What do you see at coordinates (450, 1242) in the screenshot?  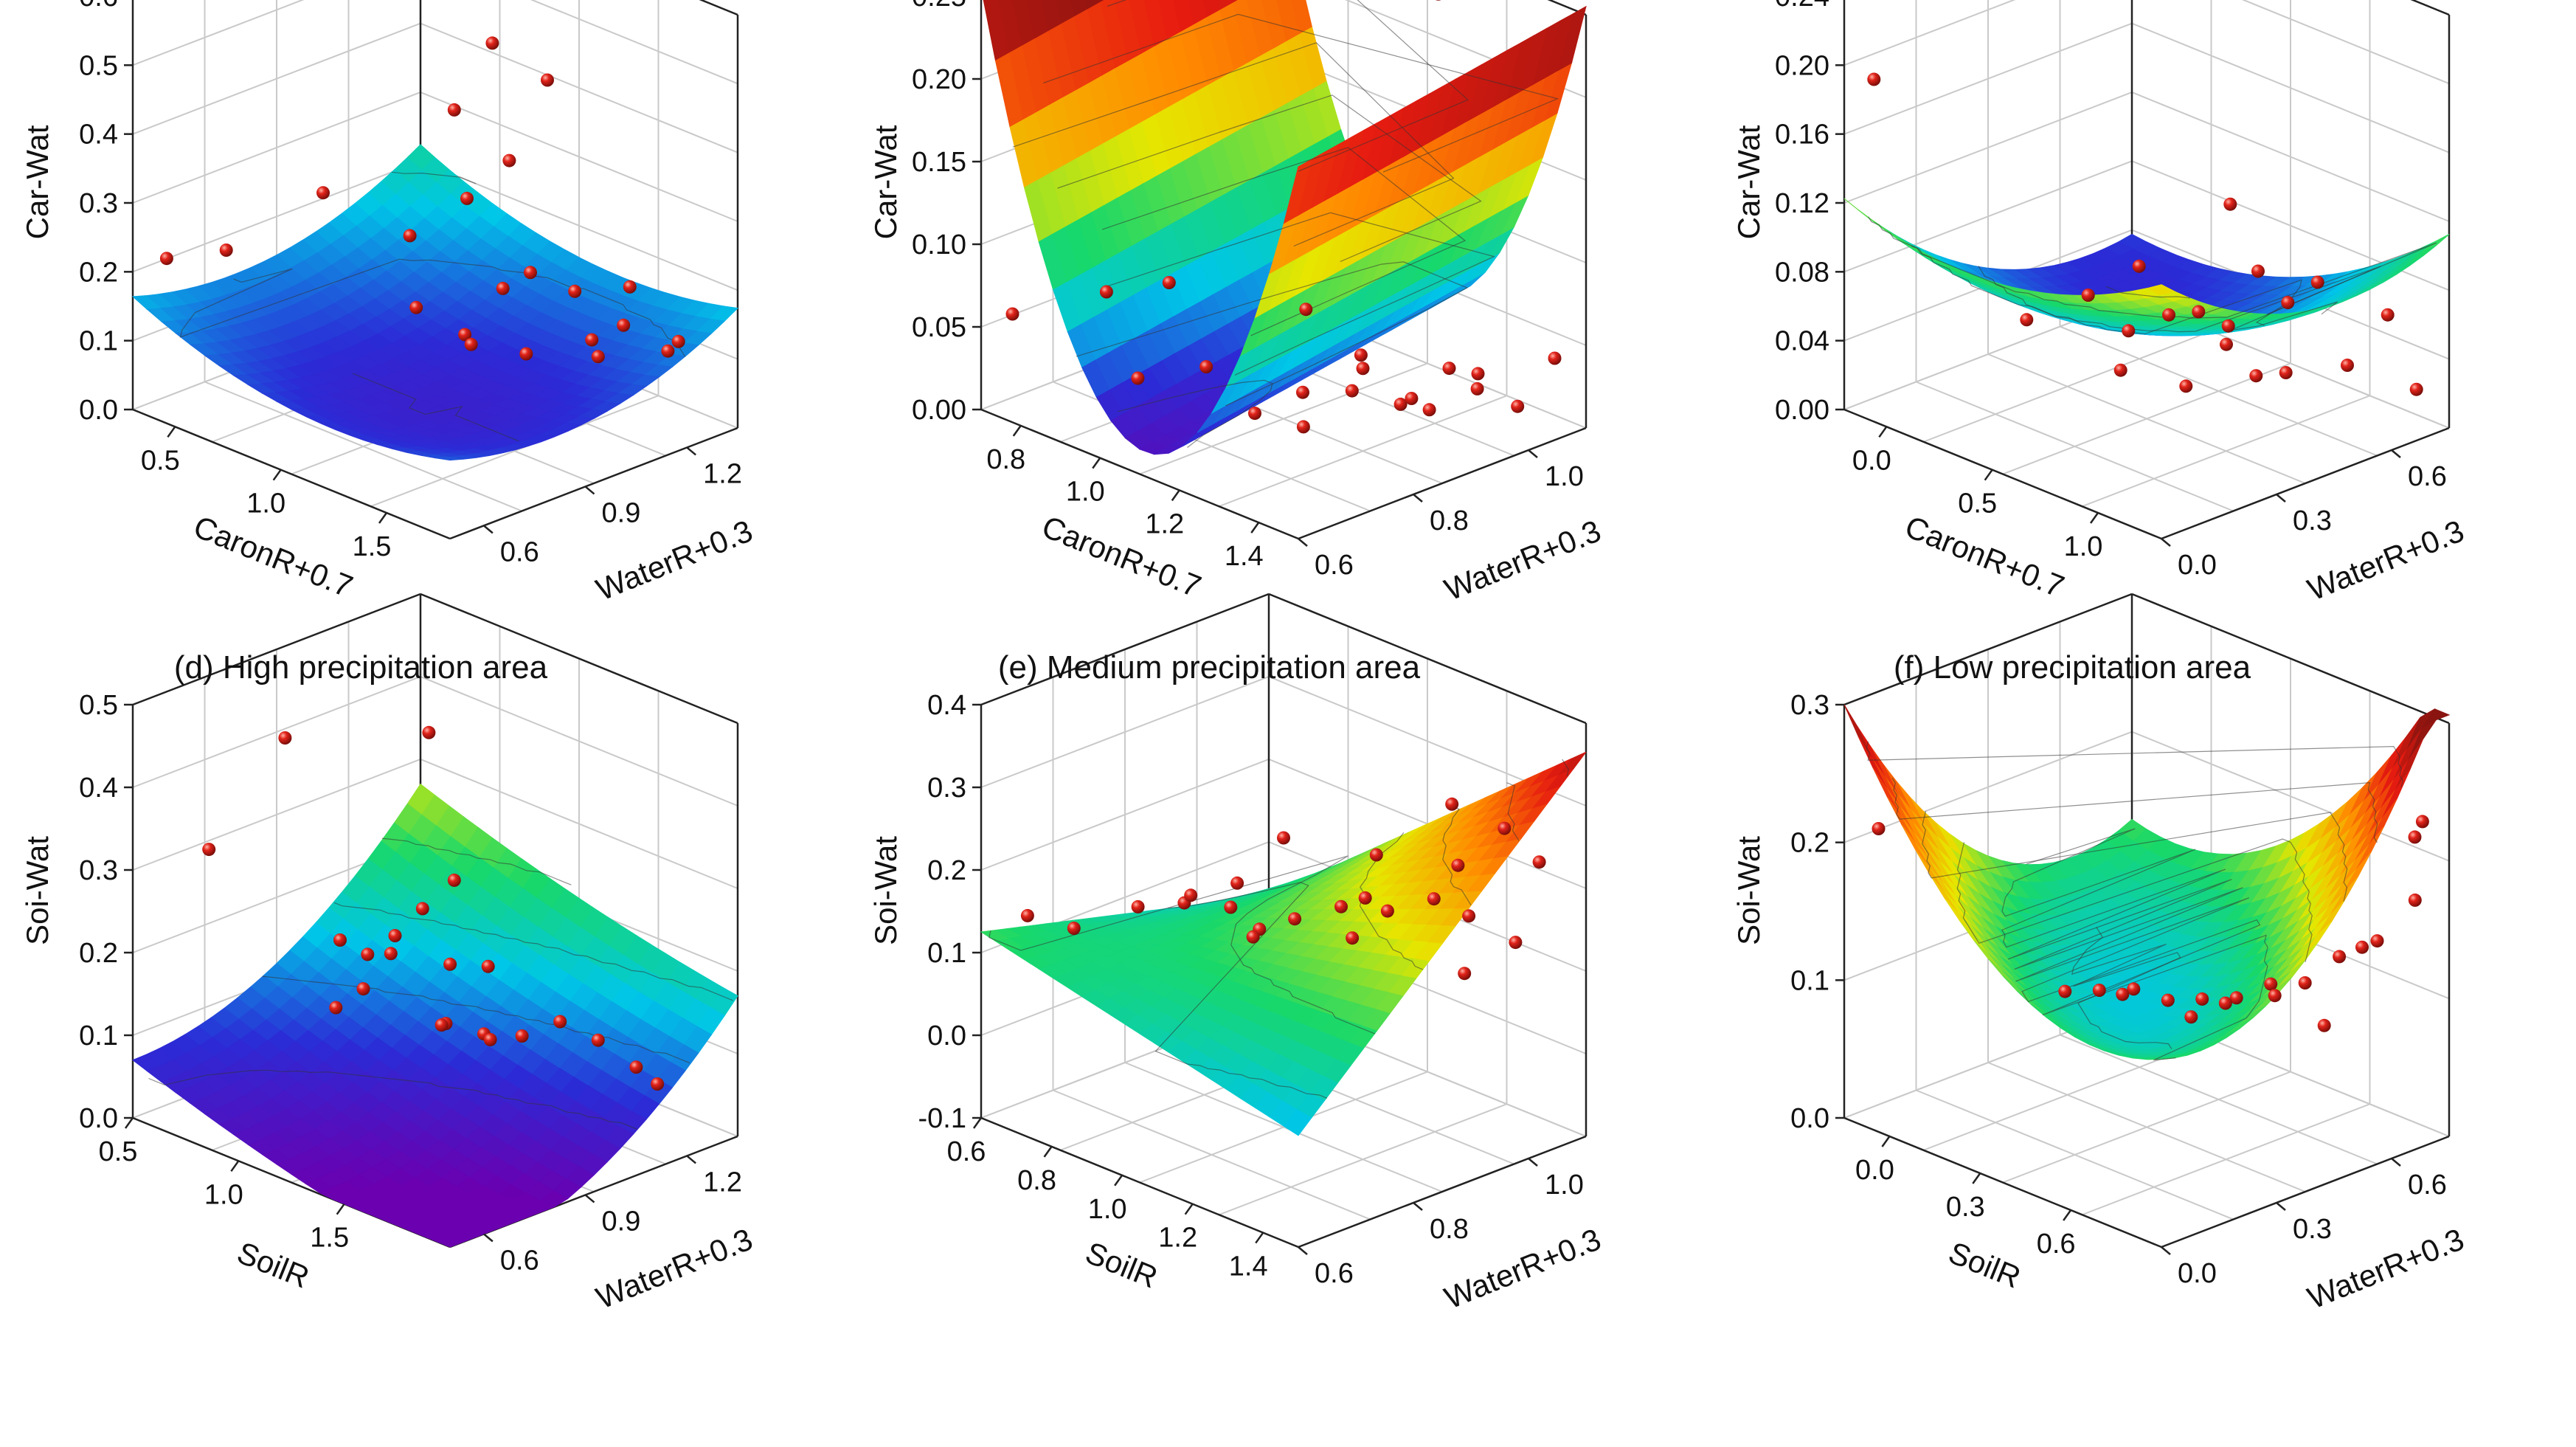 I see `surface-facet` at bounding box center [450, 1242].